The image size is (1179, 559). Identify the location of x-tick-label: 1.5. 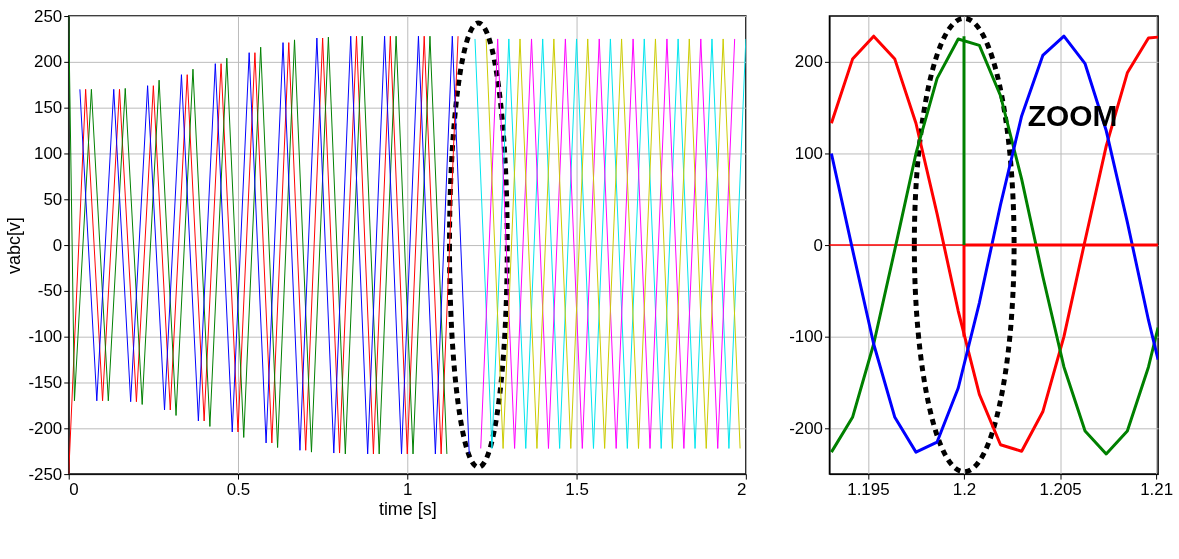
(577, 489).